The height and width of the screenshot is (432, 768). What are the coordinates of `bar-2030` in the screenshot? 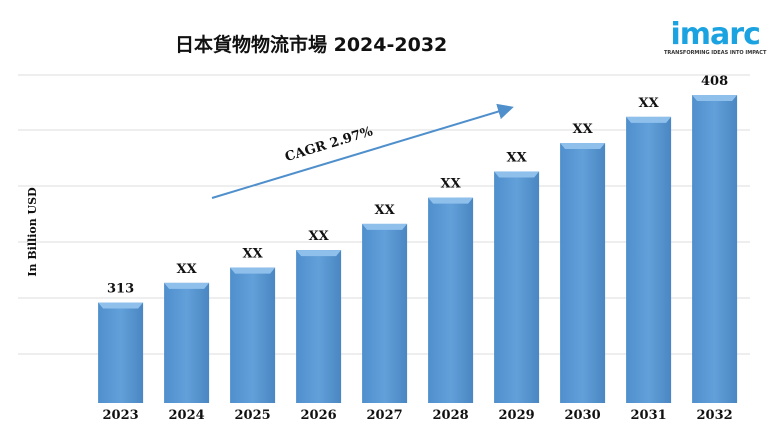 It's located at (583, 273).